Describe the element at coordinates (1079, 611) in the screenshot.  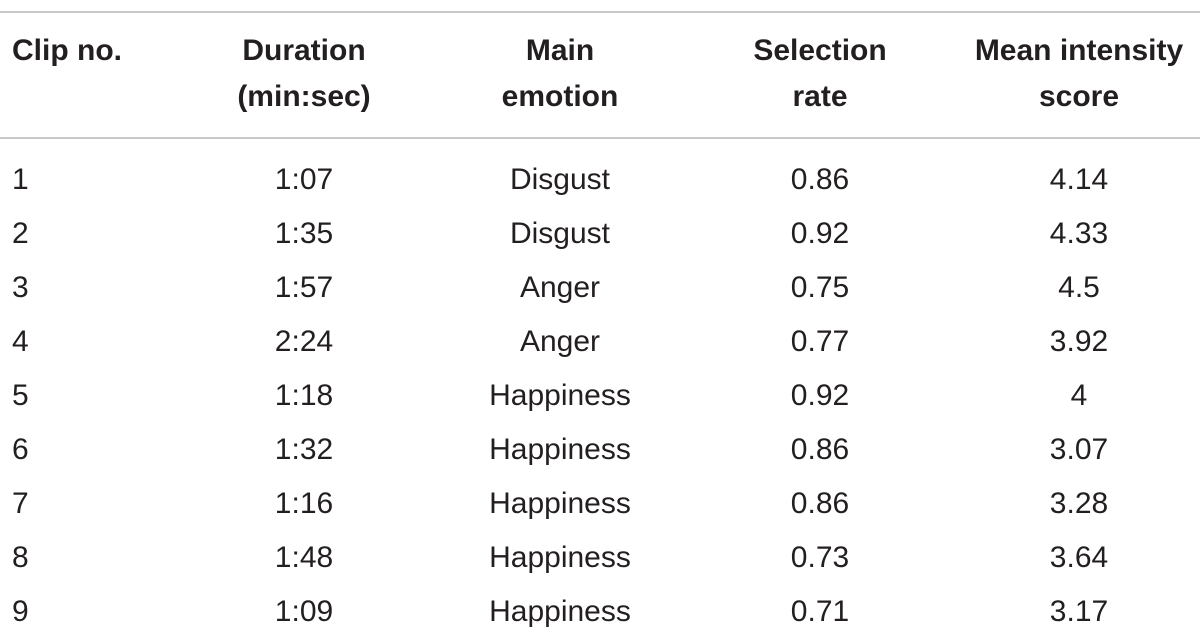
I see `cell-mean-intensity-score: 3.17` at that location.